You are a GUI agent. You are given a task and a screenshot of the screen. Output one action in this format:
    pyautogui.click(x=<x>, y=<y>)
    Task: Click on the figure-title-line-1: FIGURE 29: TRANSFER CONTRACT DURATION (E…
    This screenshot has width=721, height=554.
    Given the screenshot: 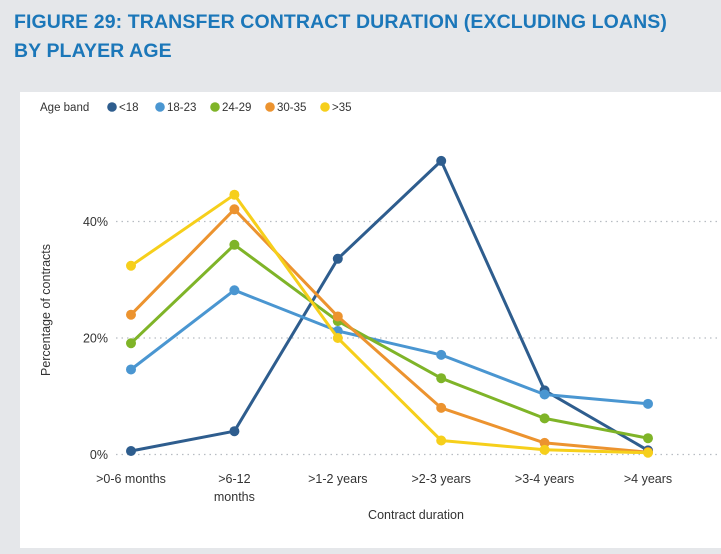 What is the action you would take?
    pyautogui.click(x=340, y=22)
    